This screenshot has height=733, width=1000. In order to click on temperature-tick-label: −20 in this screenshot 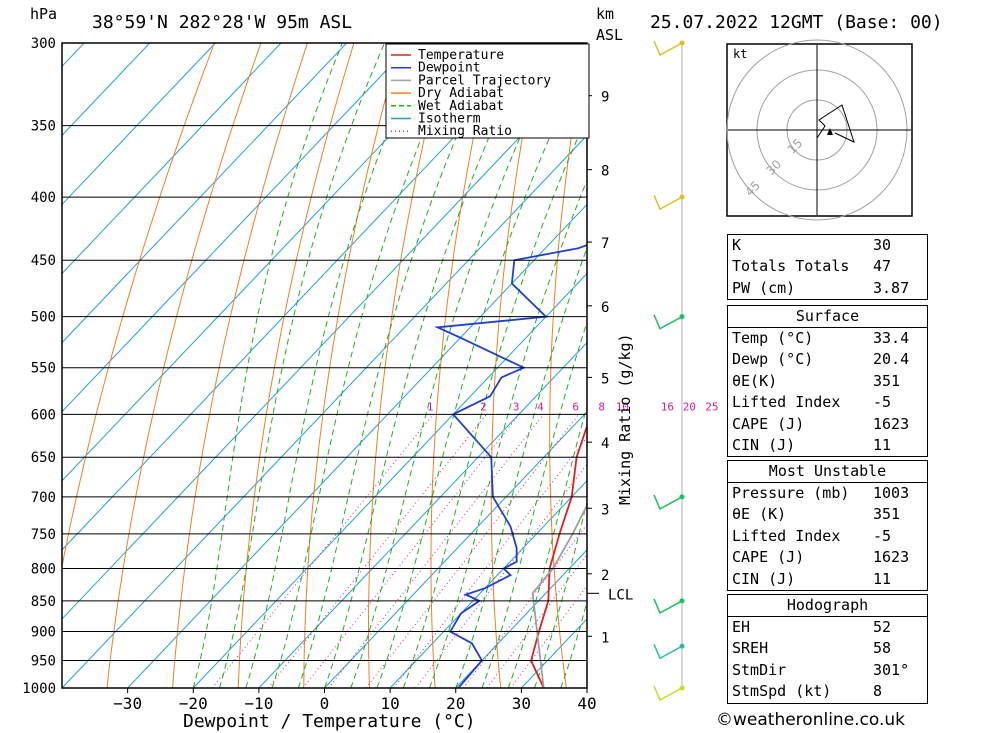, I will do `click(193, 703)`.